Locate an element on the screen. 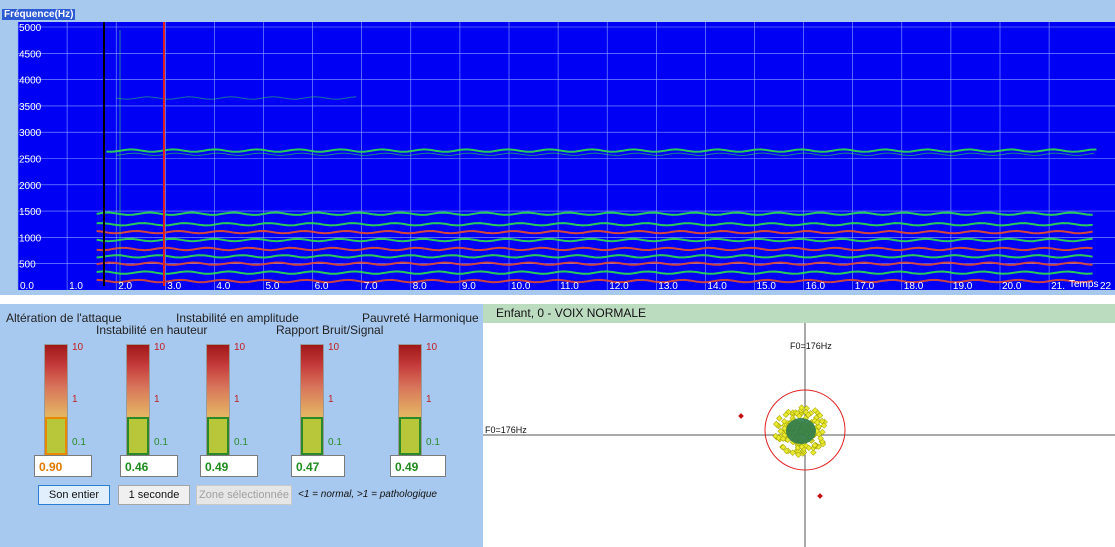 The image size is (1115, 547). frequency-tick-label: 1500 is located at coordinates (30, 212).